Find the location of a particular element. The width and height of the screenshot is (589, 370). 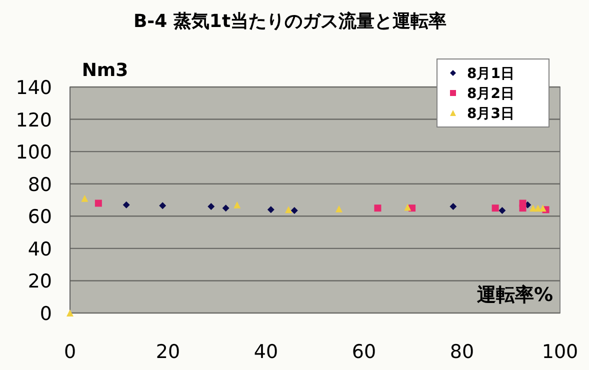

y-tick-label: 140 is located at coordinates (34, 88).